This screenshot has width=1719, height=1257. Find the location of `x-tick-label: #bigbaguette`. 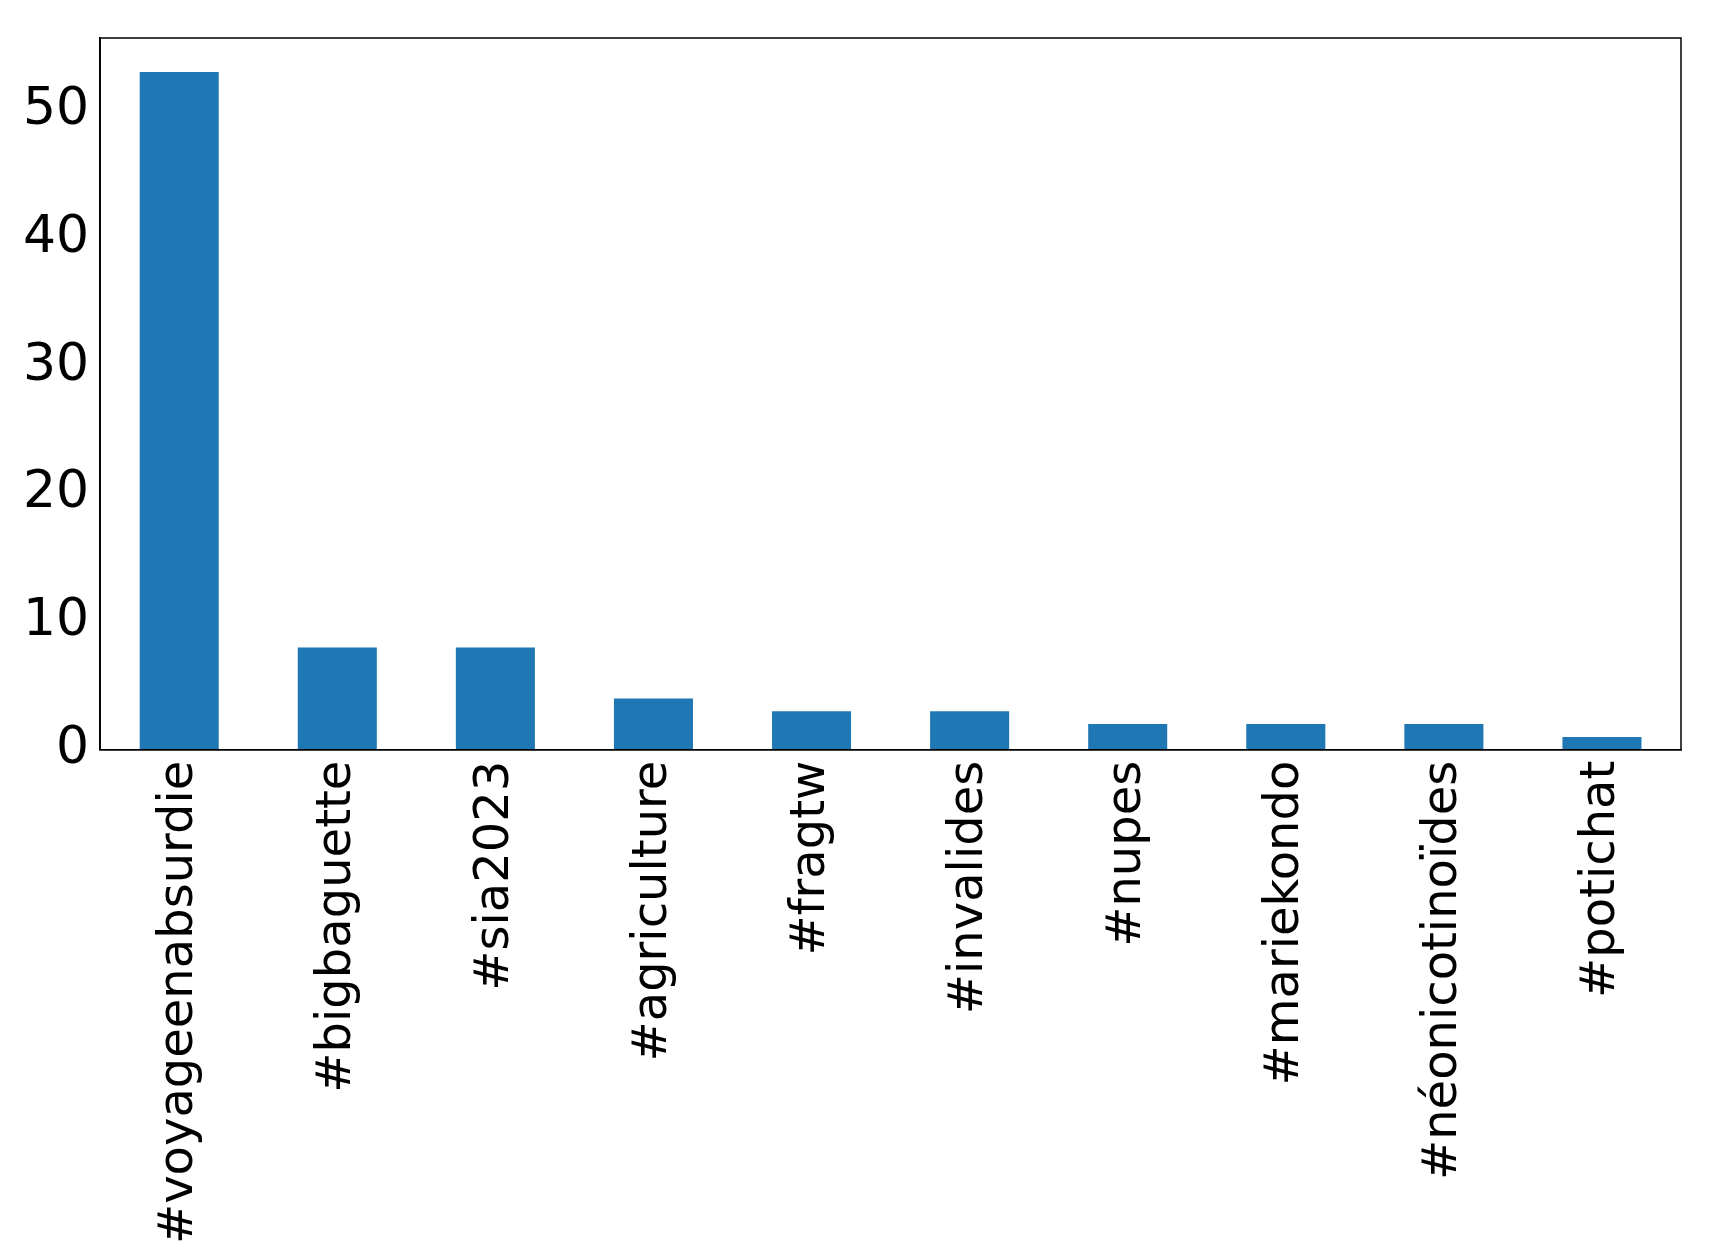

x-tick-label: #bigbaguette is located at coordinates (332, 926).